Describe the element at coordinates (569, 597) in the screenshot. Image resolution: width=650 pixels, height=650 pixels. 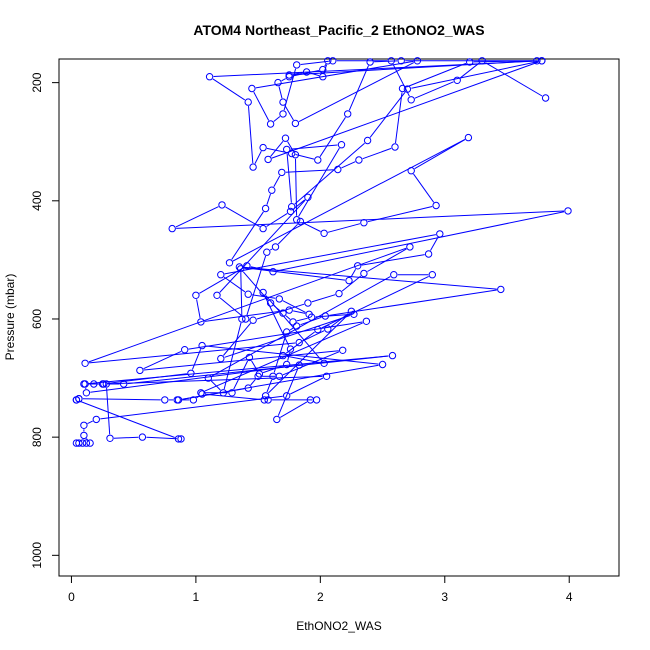
I see `x-tick-label: 4` at that location.